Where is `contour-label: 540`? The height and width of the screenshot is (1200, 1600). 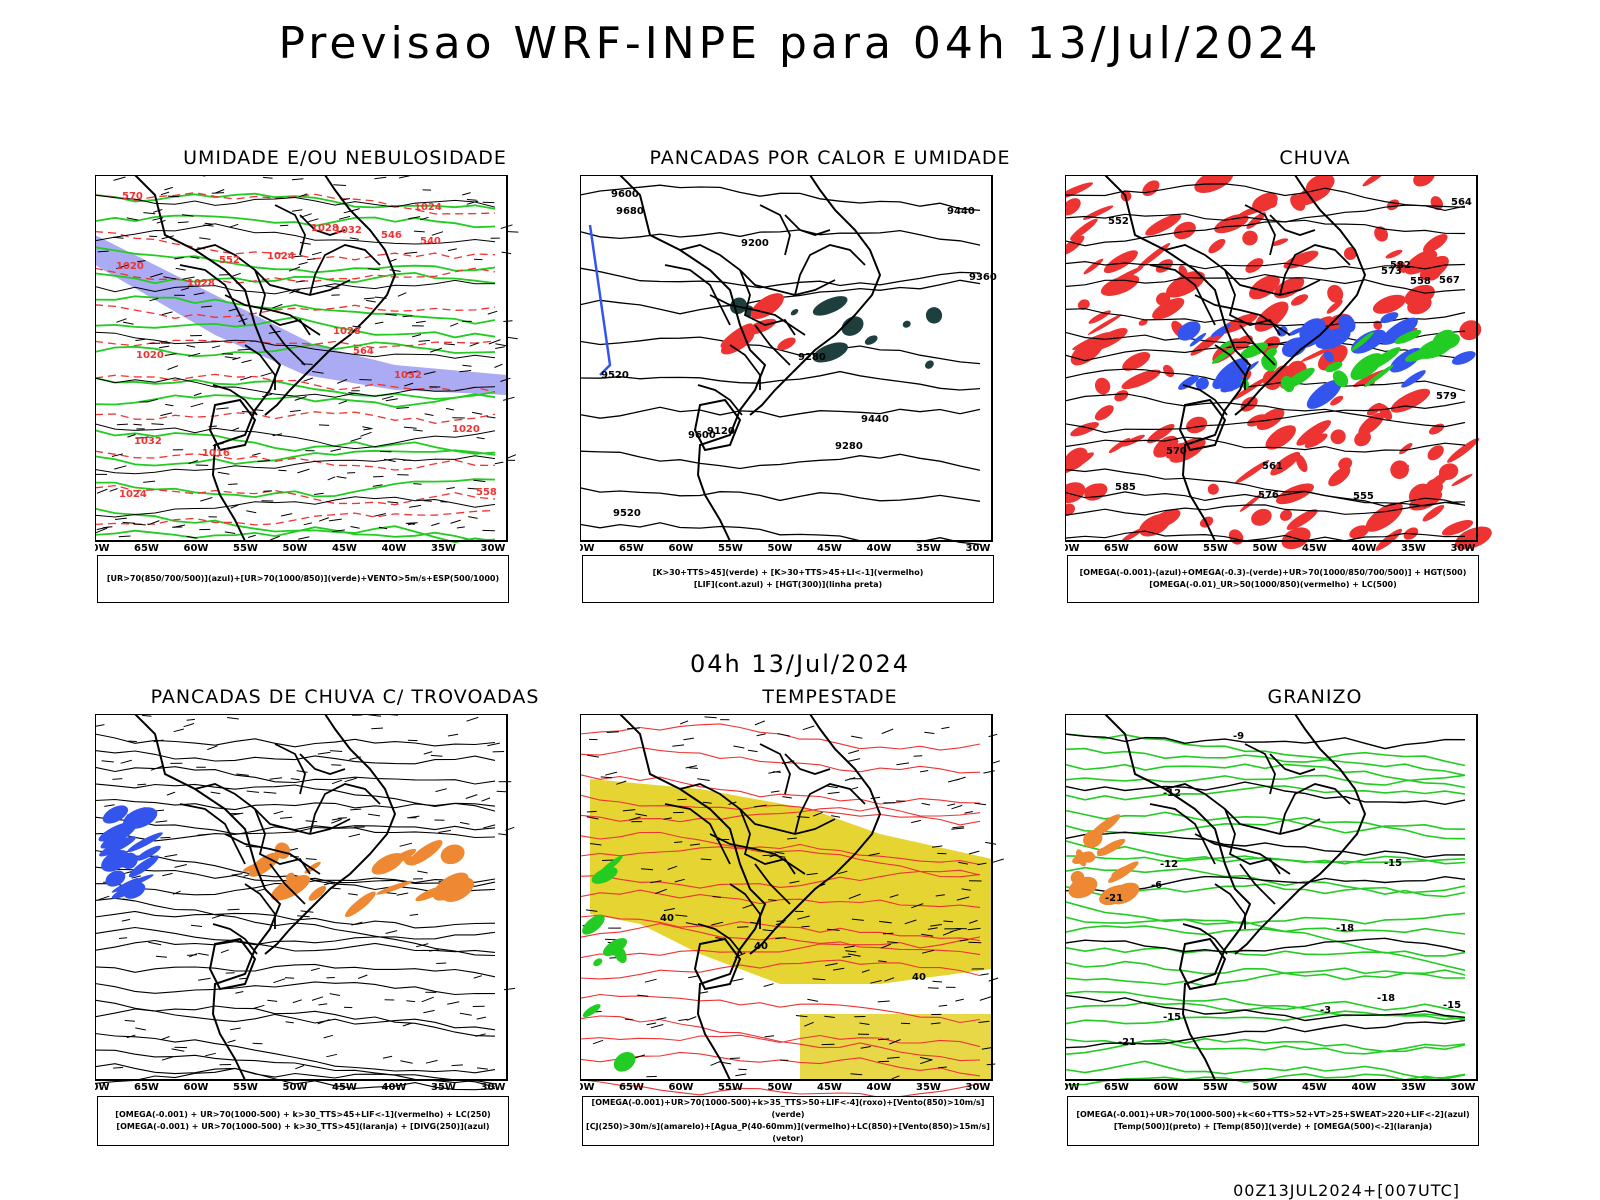 contour-label: 540 is located at coordinates (430, 241).